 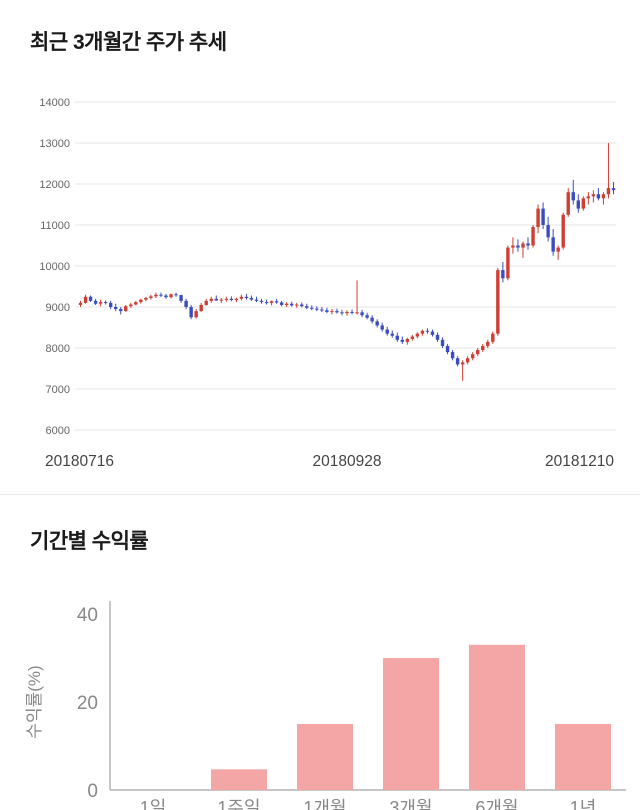 What do you see at coordinates (58, 349) in the screenshot?
I see `y-axis-tick-label: 8000` at bounding box center [58, 349].